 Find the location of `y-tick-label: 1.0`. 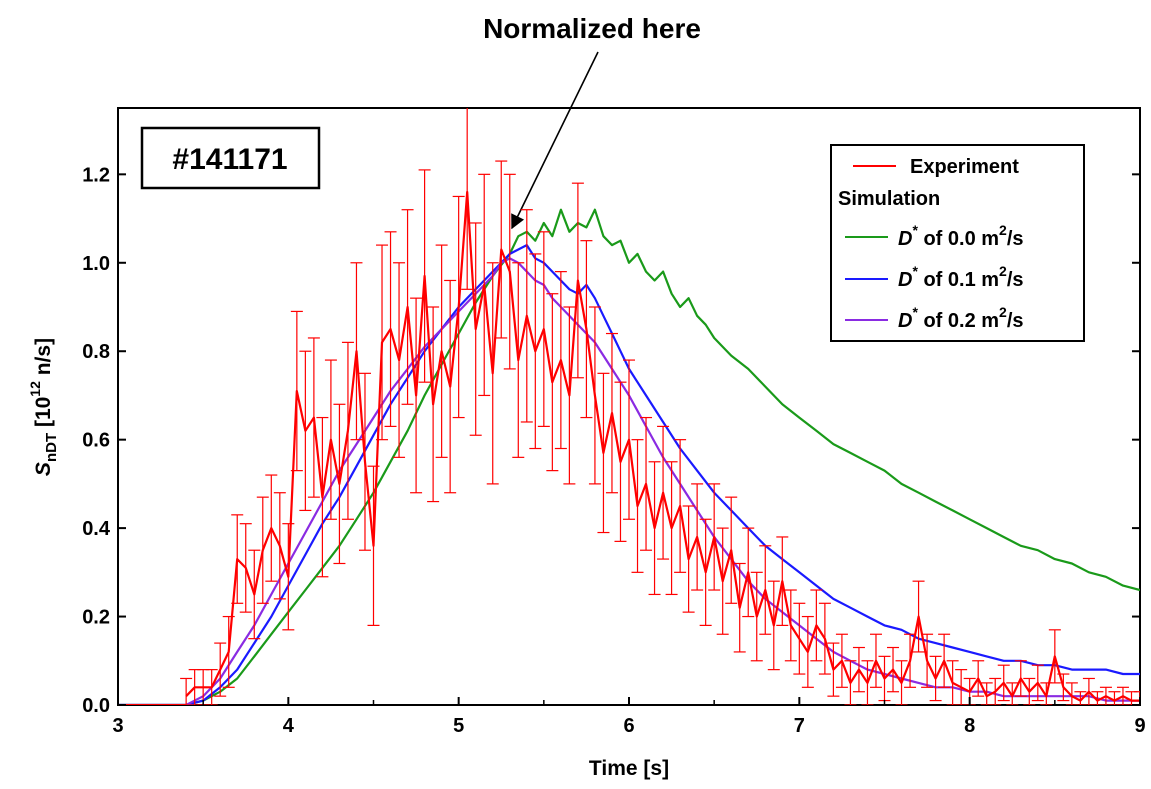

y-tick-label: 1.0 is located at coordinates (96, 264).